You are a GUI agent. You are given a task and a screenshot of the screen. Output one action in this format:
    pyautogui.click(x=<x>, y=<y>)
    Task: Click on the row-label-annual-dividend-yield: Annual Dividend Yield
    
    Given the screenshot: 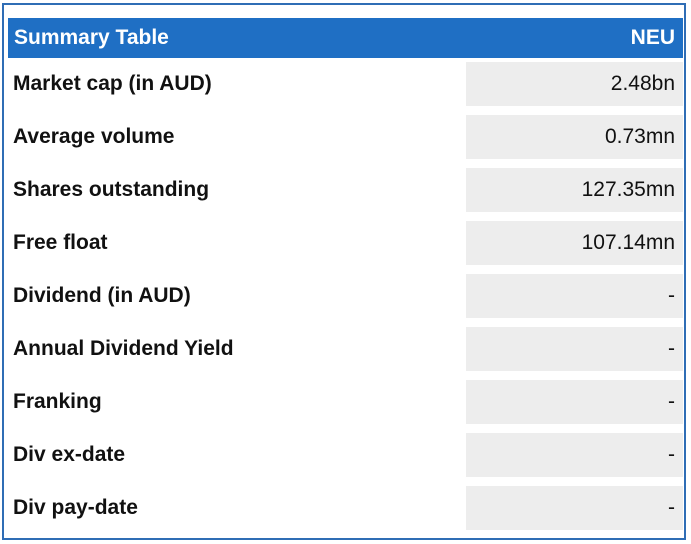 What is the action you would take?
    pyautogui.click(x=123, y=348)
    